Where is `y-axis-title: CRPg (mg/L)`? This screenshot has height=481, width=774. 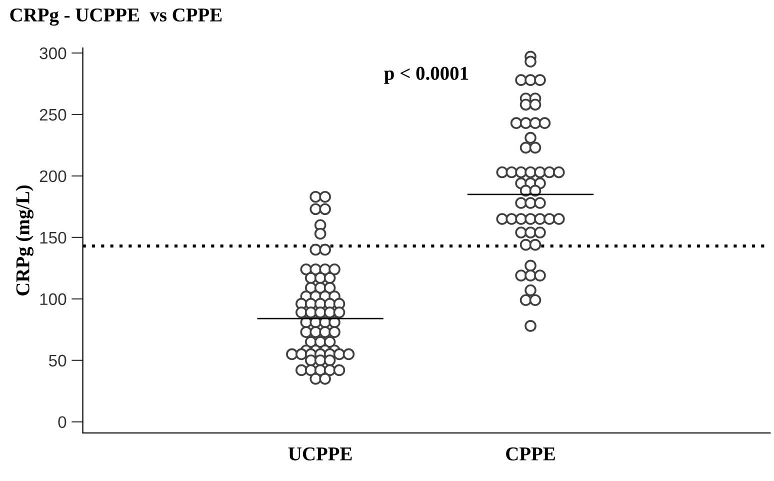
y-axis-title: CRPg (mg/L) is located at coordinates (25, 240).